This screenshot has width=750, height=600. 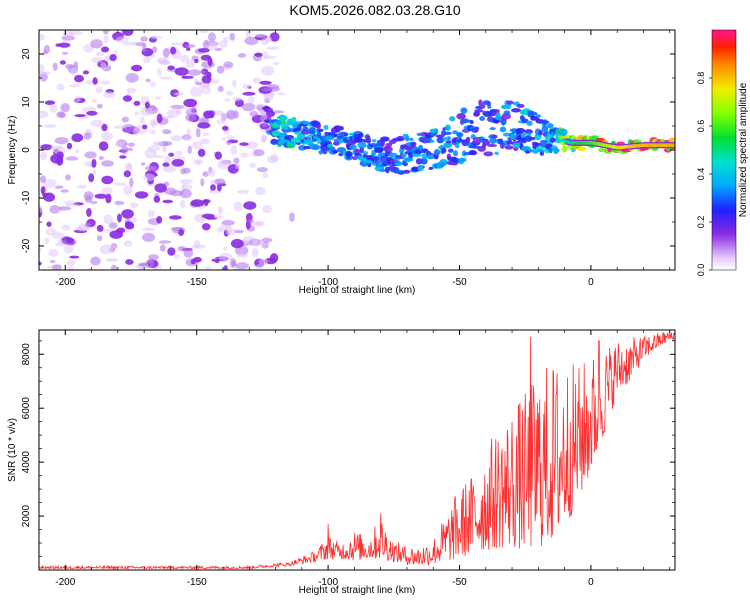 What do you see at coordinates (357, 290) in the screenshot?
I see `spectrogram-x-label: Height of straight line (km)` at bounding box center [357, 290].